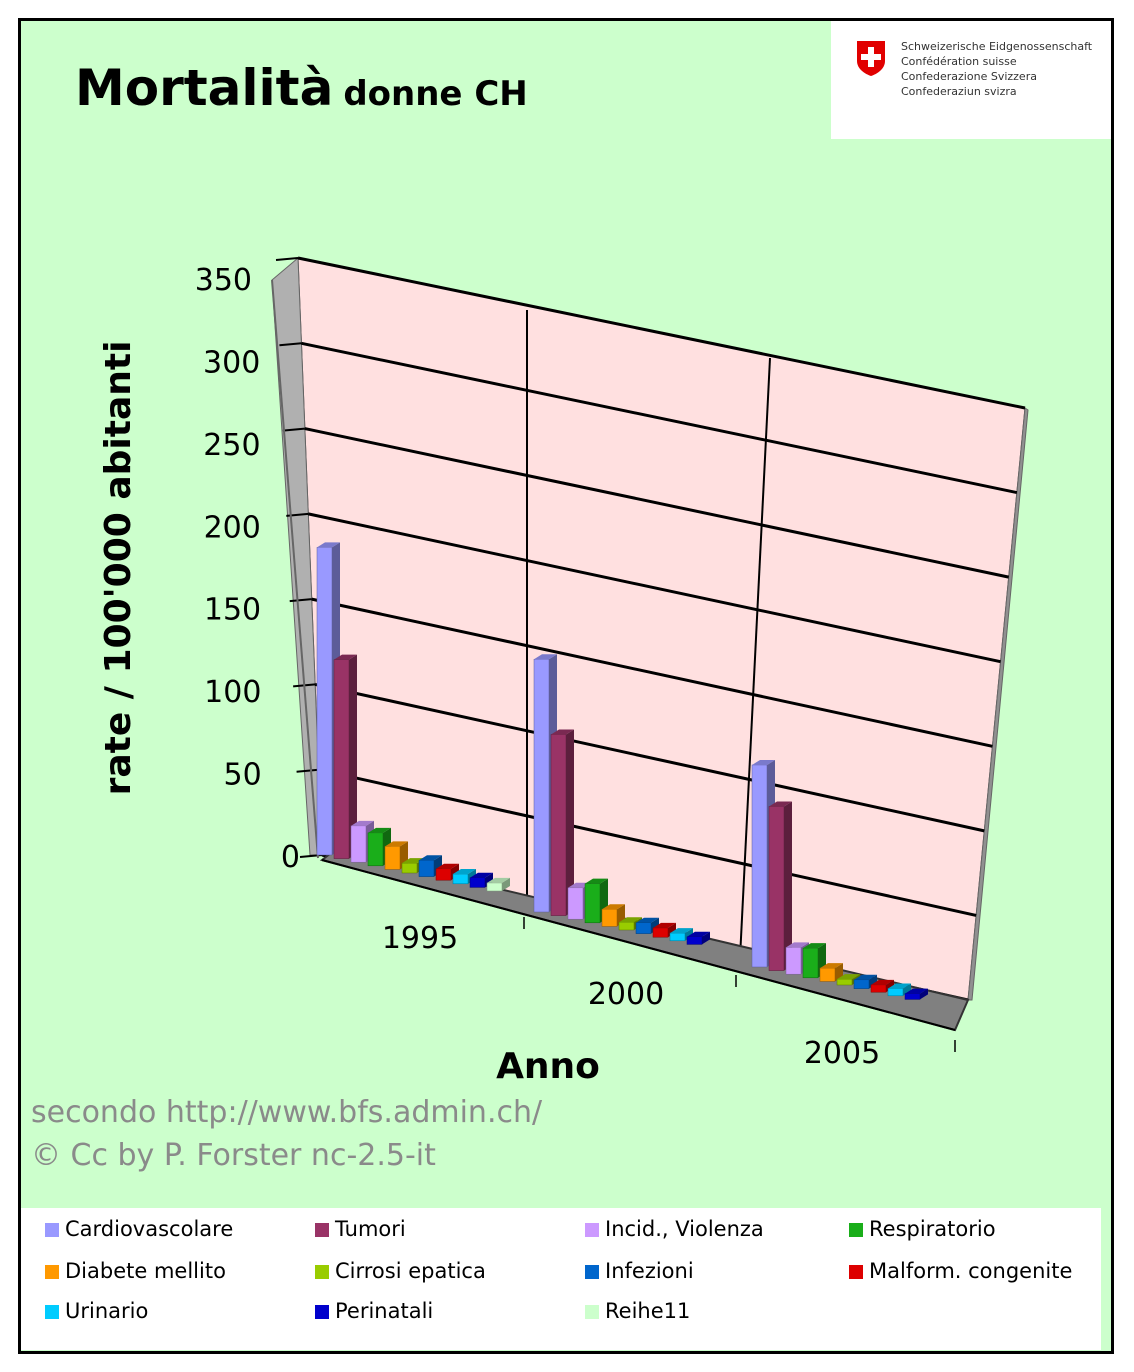 The image size is (1134, 1372). Describe the element at coordinates (231, 362) in the screenshot. I see `y-tick-label: 300` at that location.